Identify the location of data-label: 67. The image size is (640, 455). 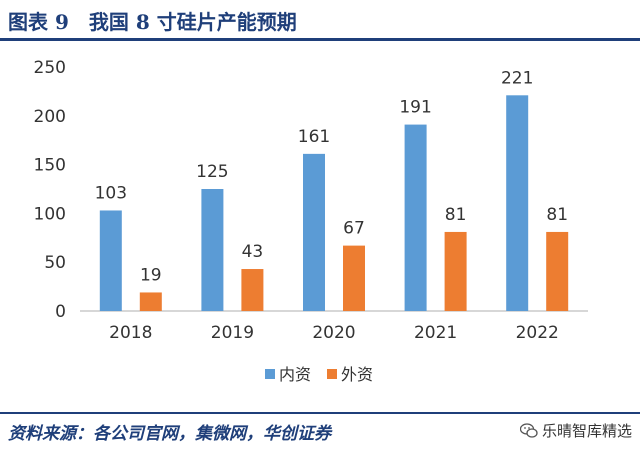
(354, 229).